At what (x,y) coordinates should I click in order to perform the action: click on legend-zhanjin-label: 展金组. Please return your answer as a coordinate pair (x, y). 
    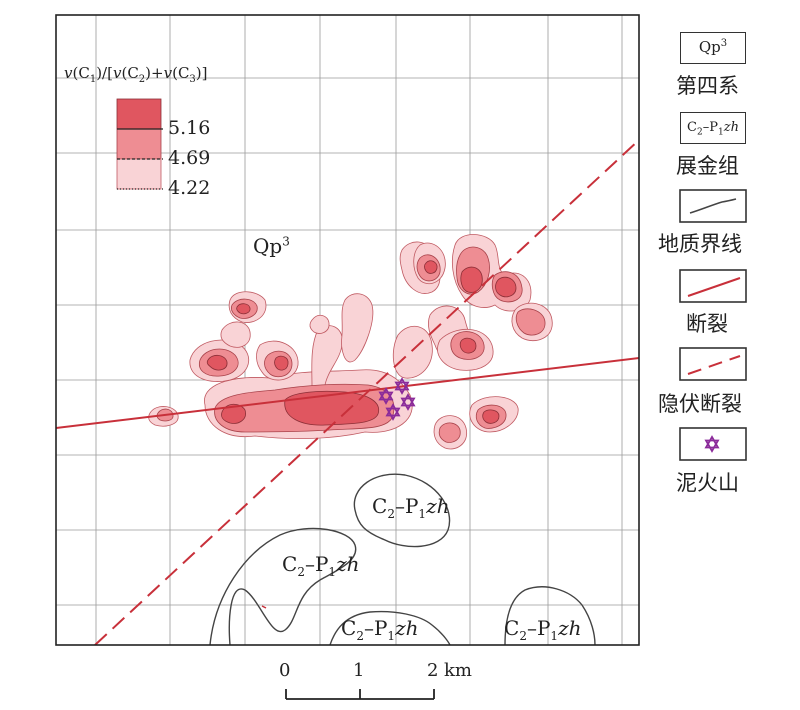
    Looking at the image, I should click on (707, 166).